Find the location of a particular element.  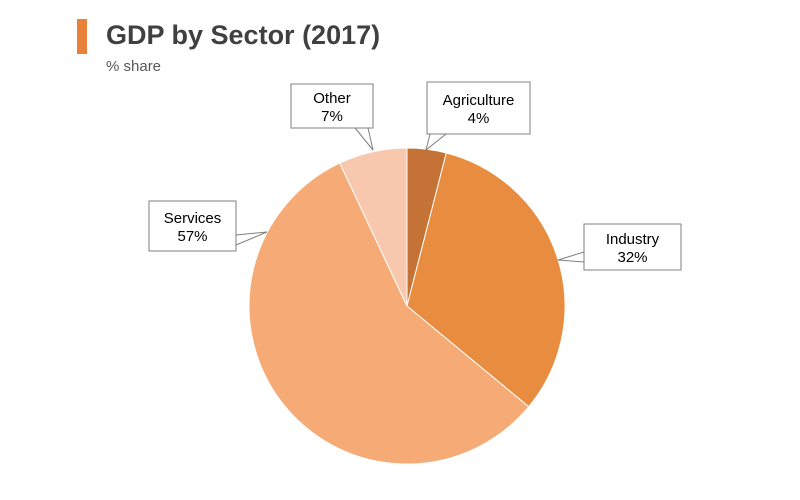

slice-label: Agriculture is located at coordinates (479, 100).